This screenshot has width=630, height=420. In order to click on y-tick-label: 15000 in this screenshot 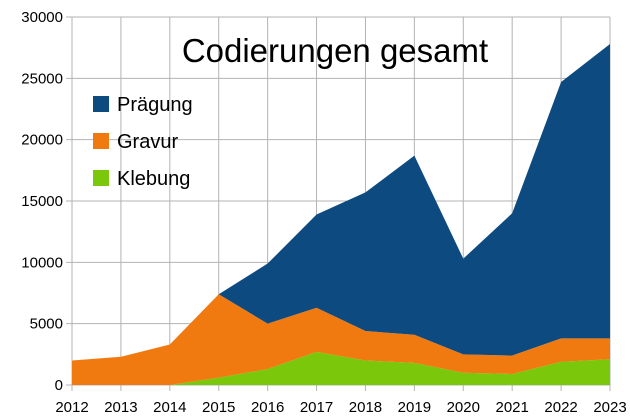, I will do `click(42, 201)`.